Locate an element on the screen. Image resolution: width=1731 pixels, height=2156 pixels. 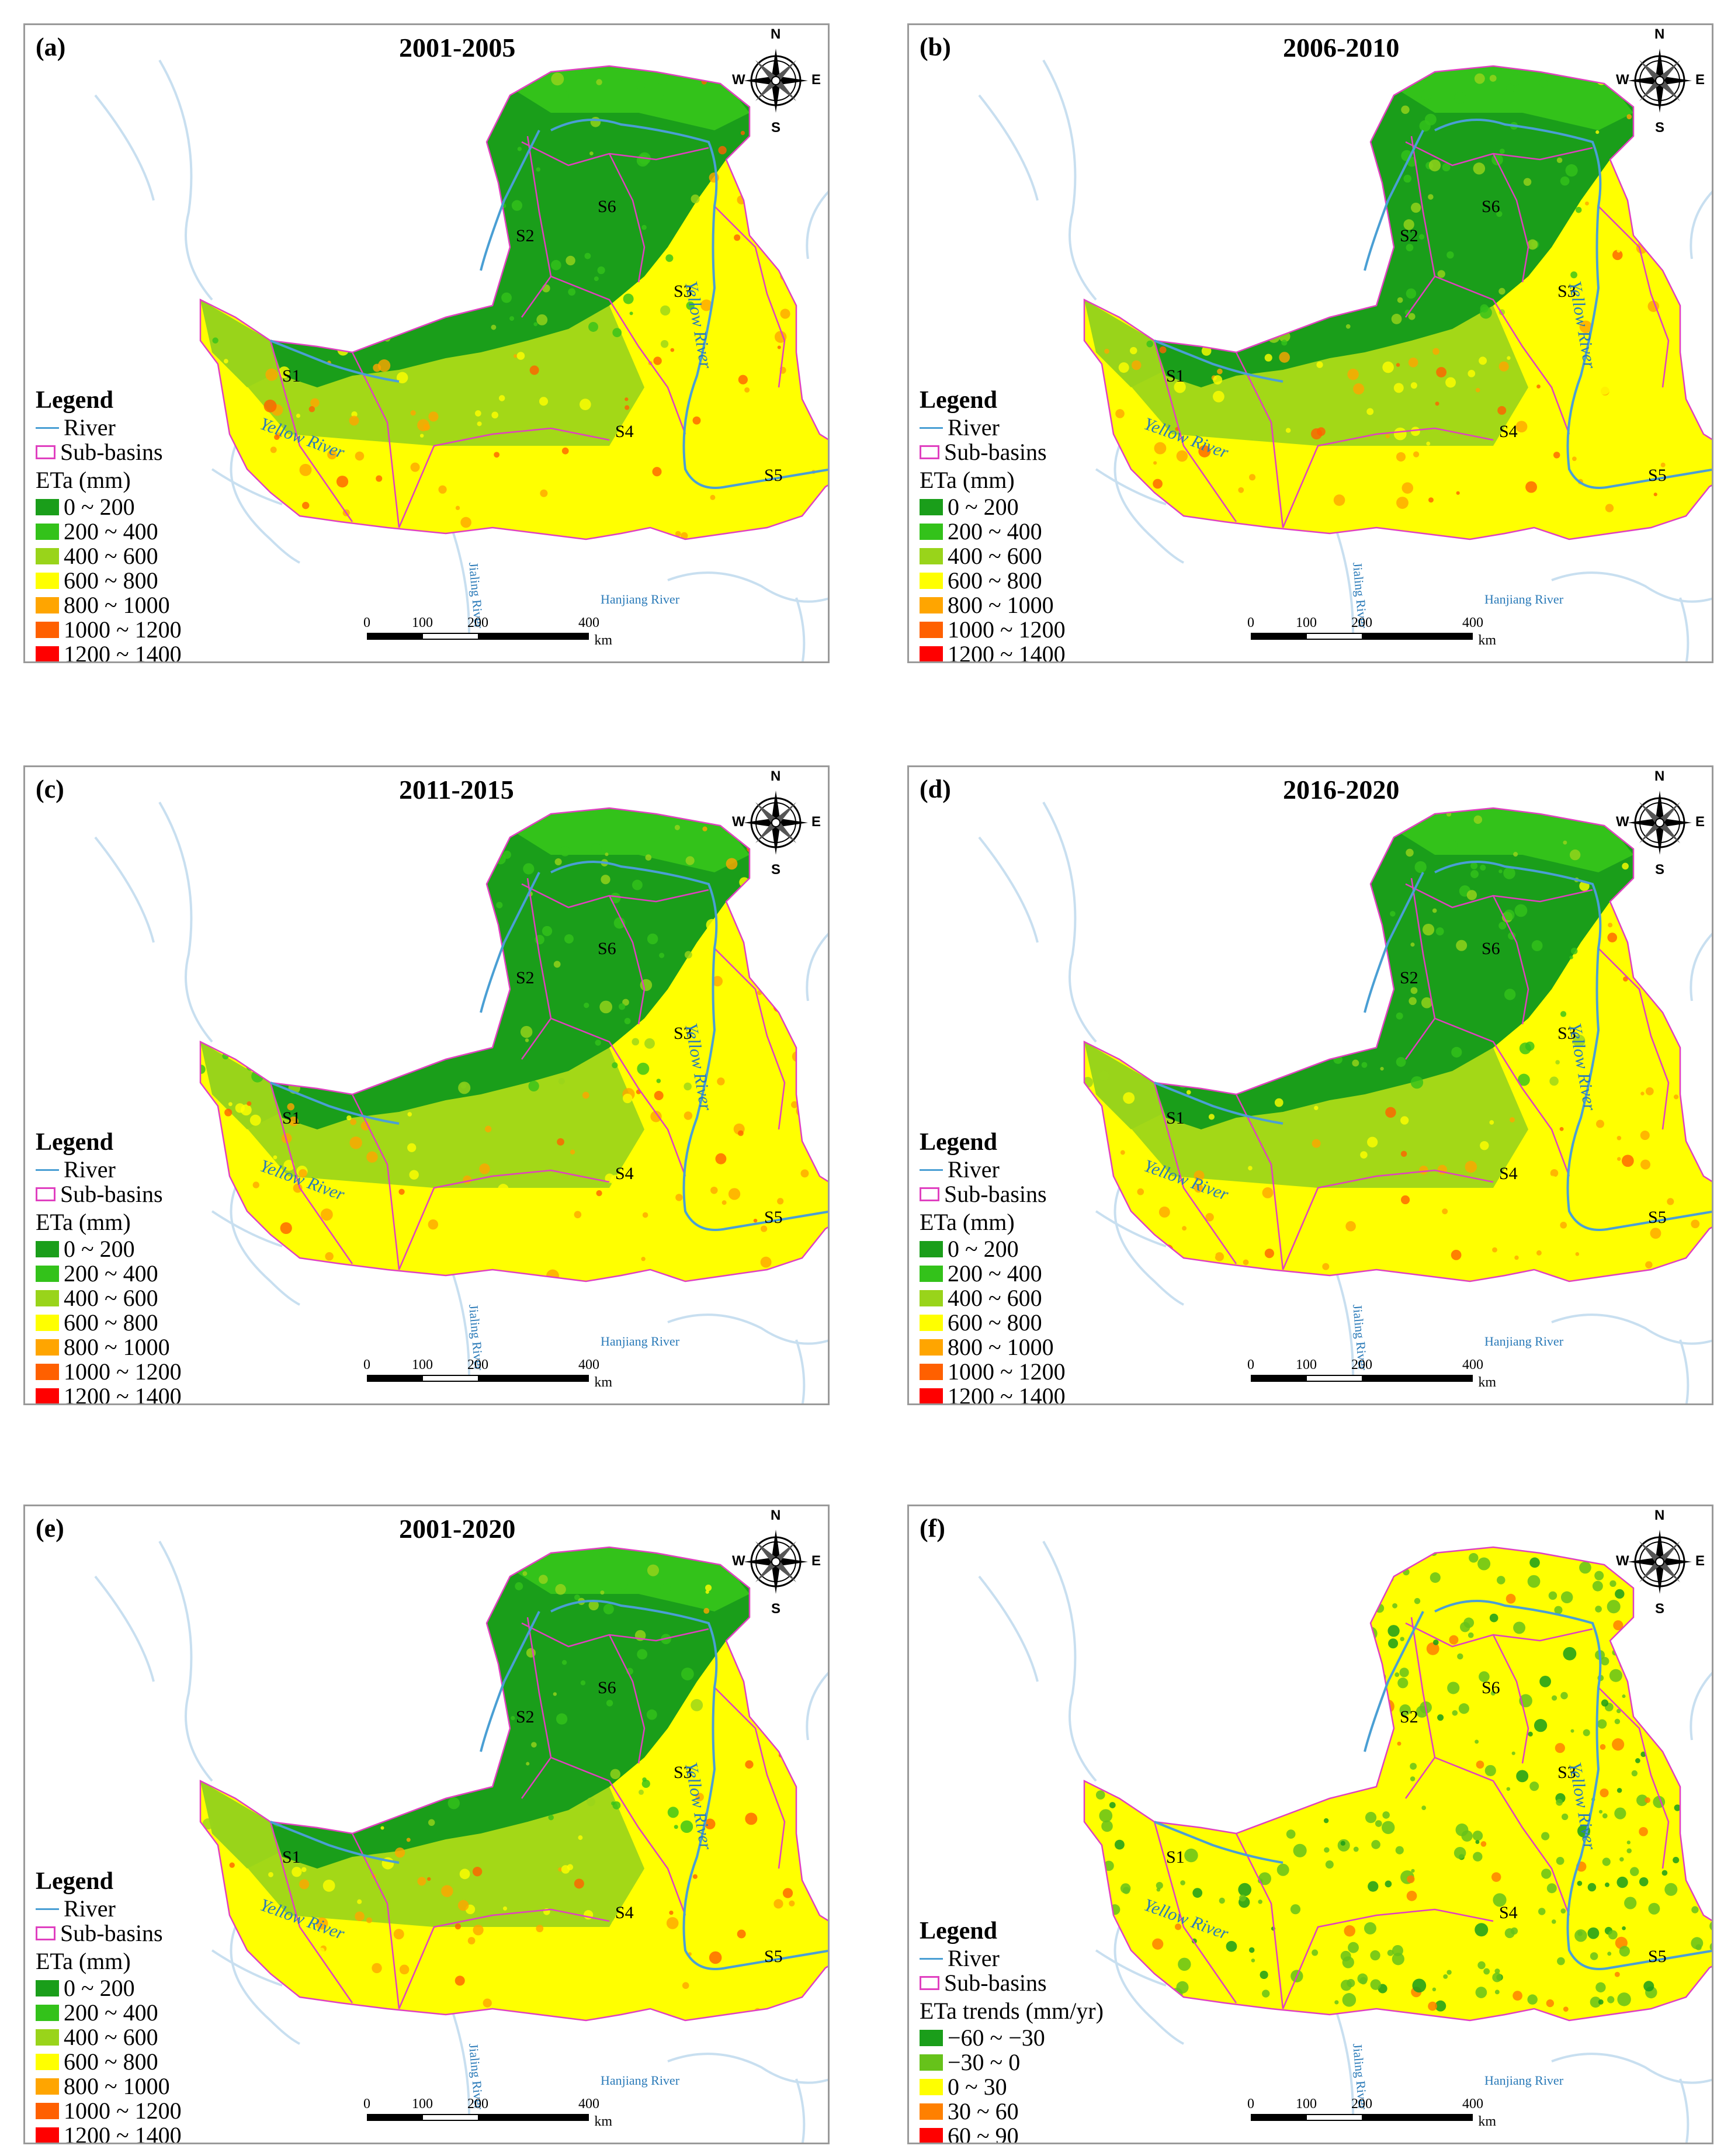
legend-river: River is located at coordinates (109, 427).